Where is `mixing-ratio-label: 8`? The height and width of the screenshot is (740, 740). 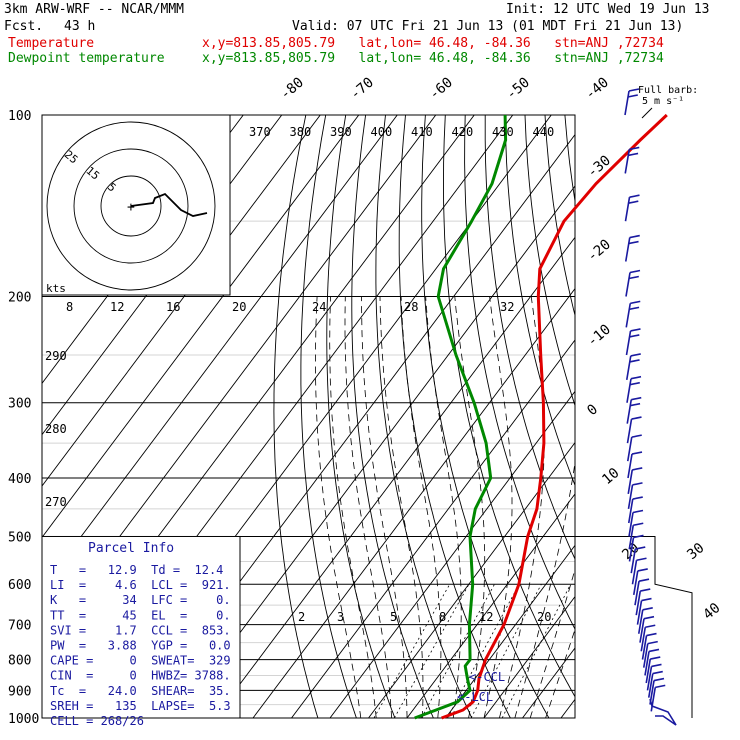
mixing-ratio-label: 8 is located at coordinates (442, 617).